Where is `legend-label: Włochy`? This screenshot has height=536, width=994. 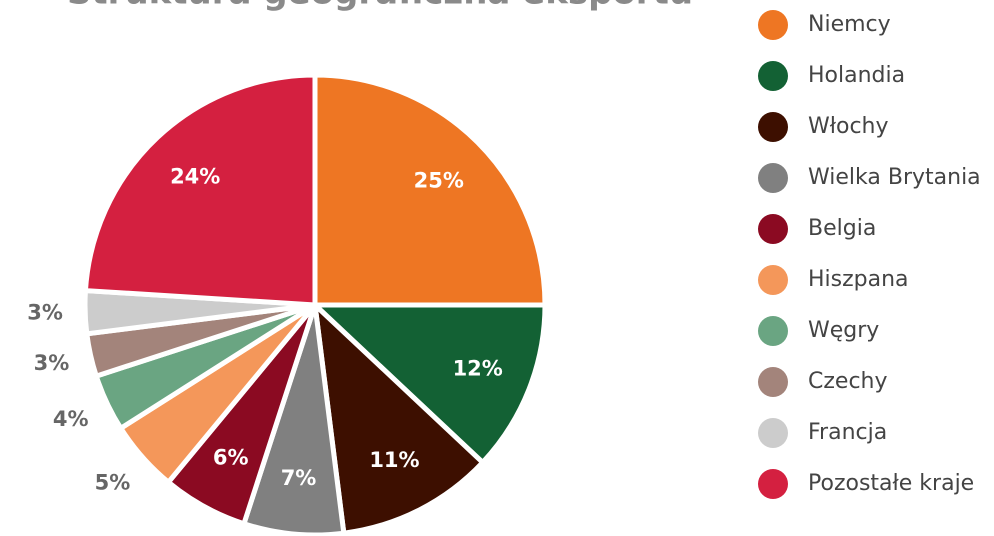 legend-label: Włochy is located at coordinates (848, 126).